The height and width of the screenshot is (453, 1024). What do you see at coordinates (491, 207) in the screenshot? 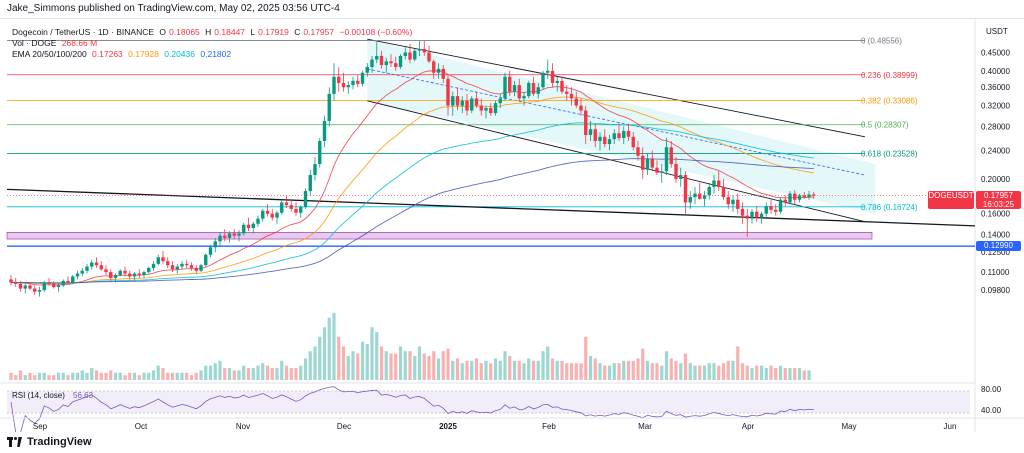
I see `long-trendline` at bounding box center [491, 207].